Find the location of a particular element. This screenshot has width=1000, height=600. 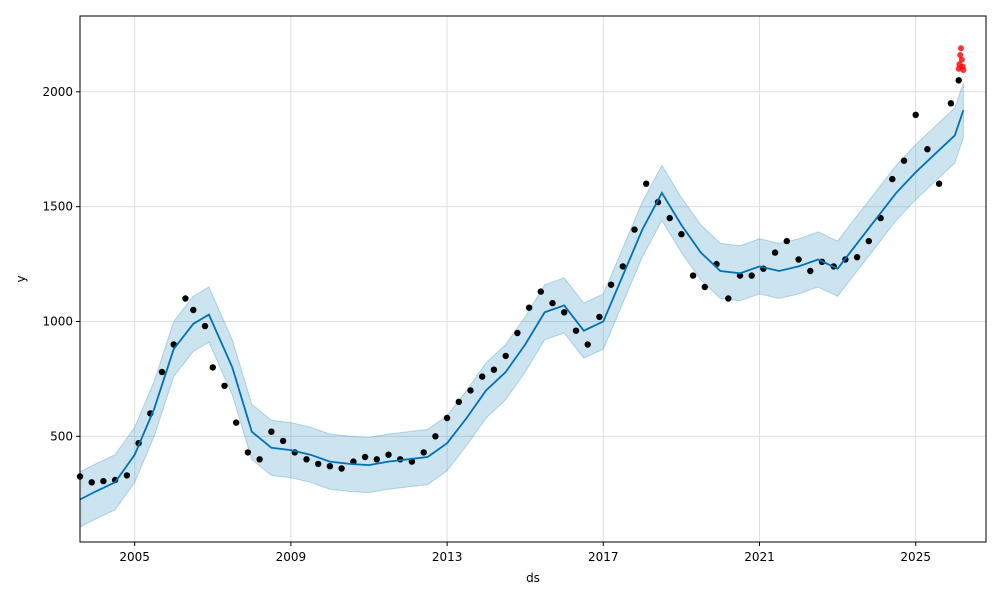

x-tick-label: 2021 is located at coordinates (759, 557).